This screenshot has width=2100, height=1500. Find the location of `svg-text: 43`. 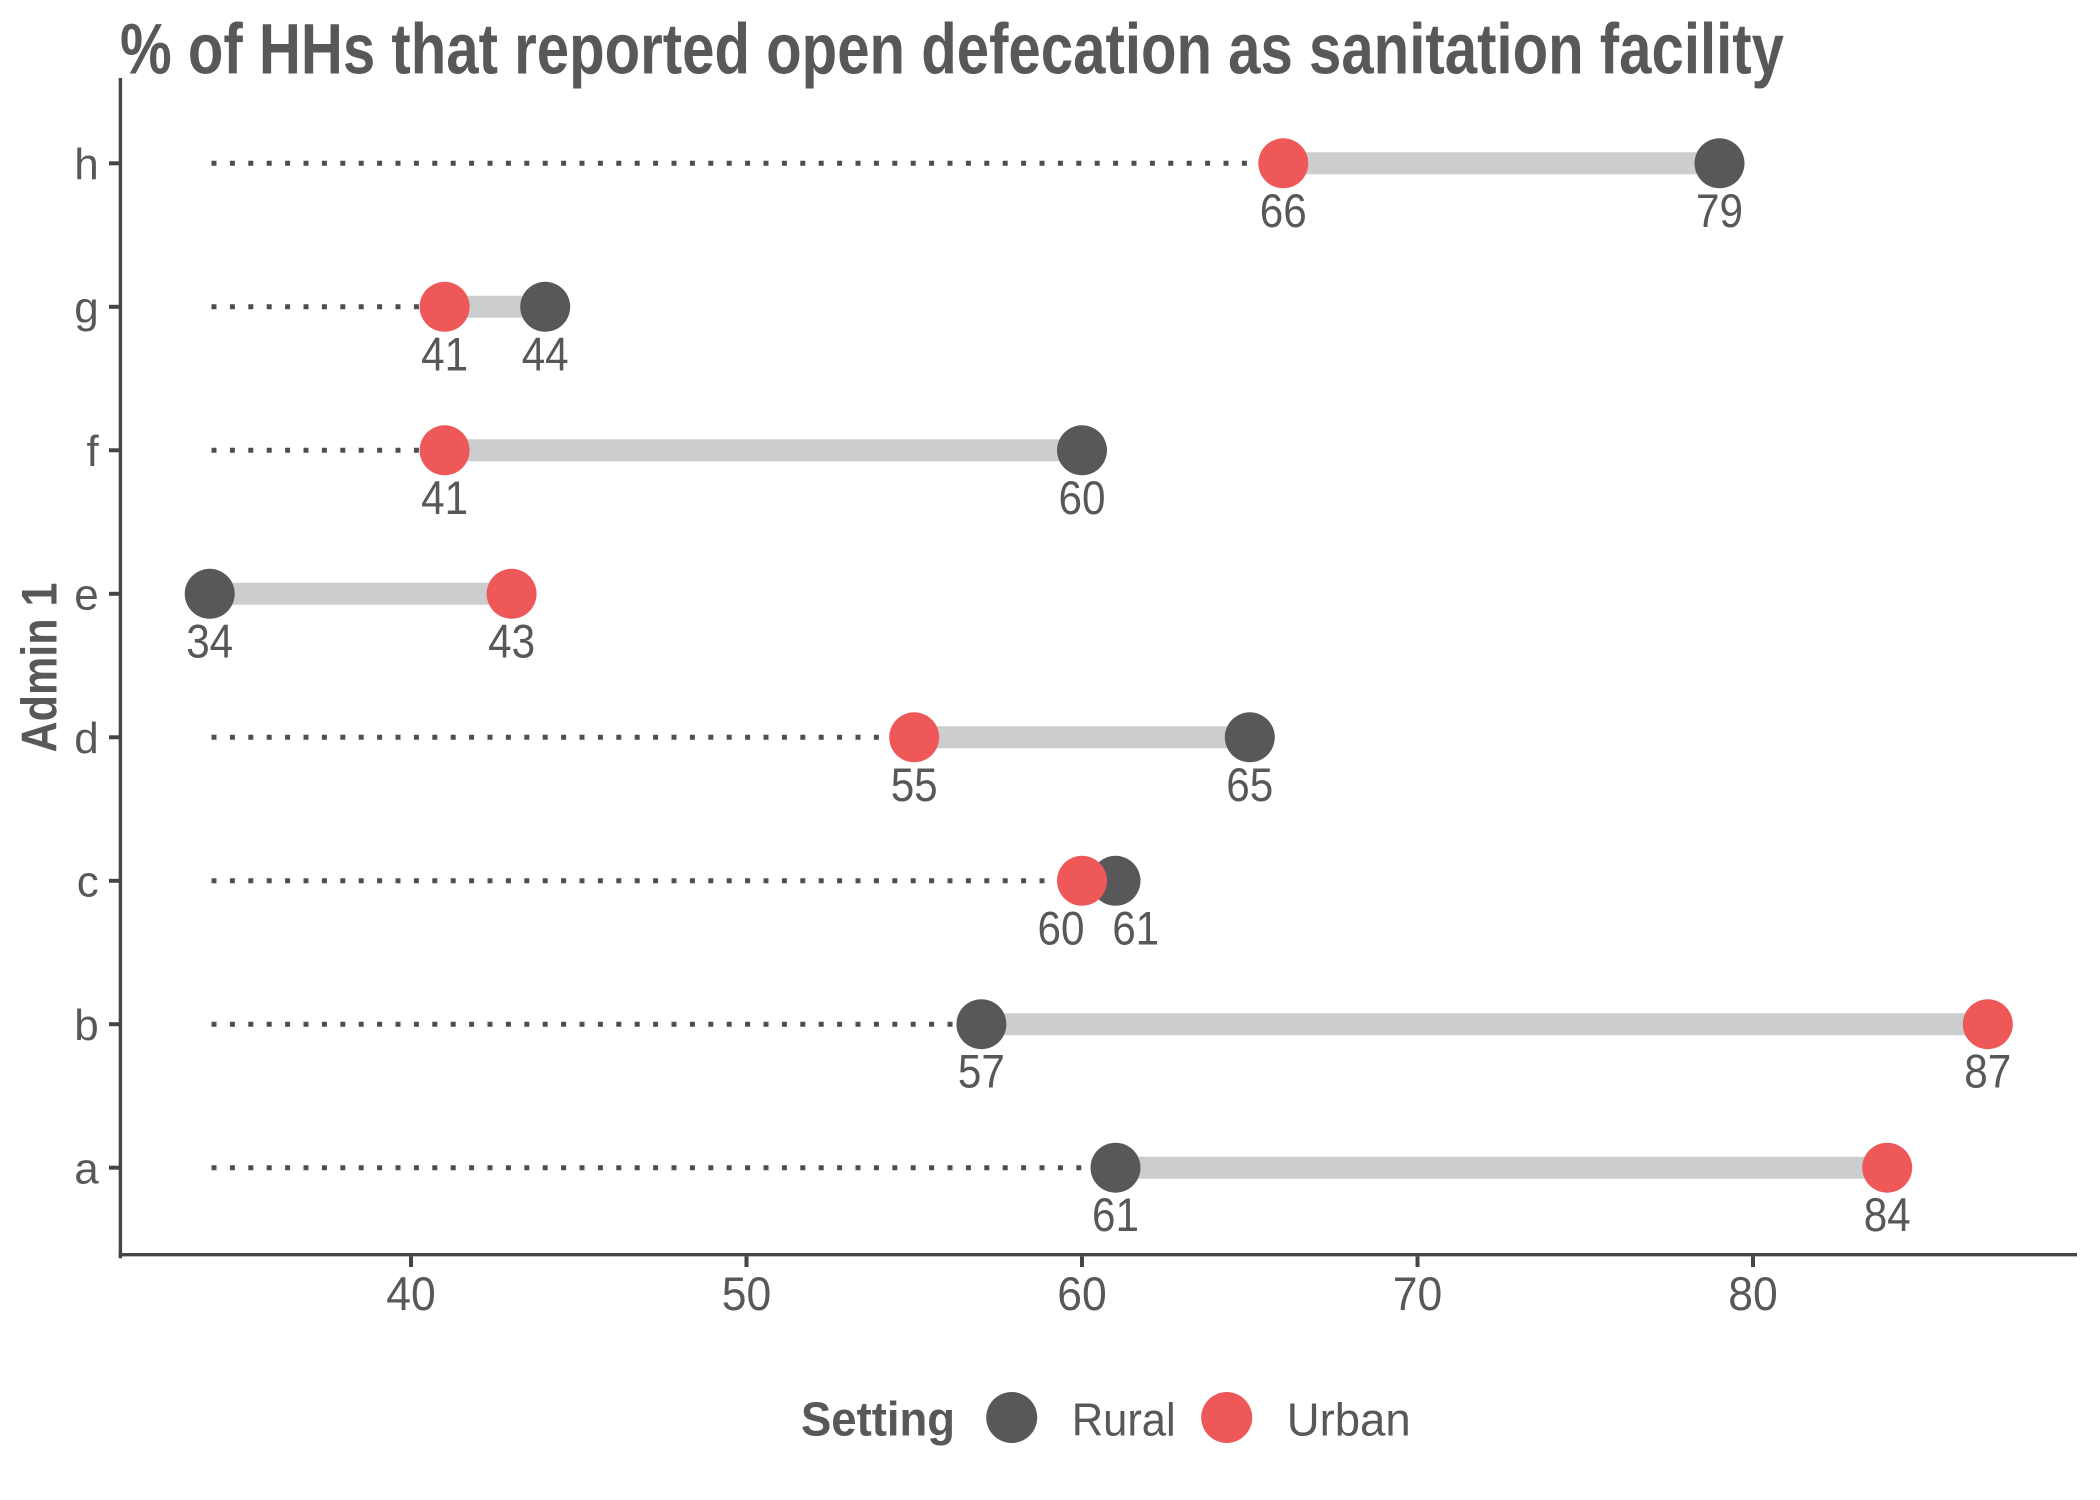

svg-text: 43 is located at coordinates (511, 640).